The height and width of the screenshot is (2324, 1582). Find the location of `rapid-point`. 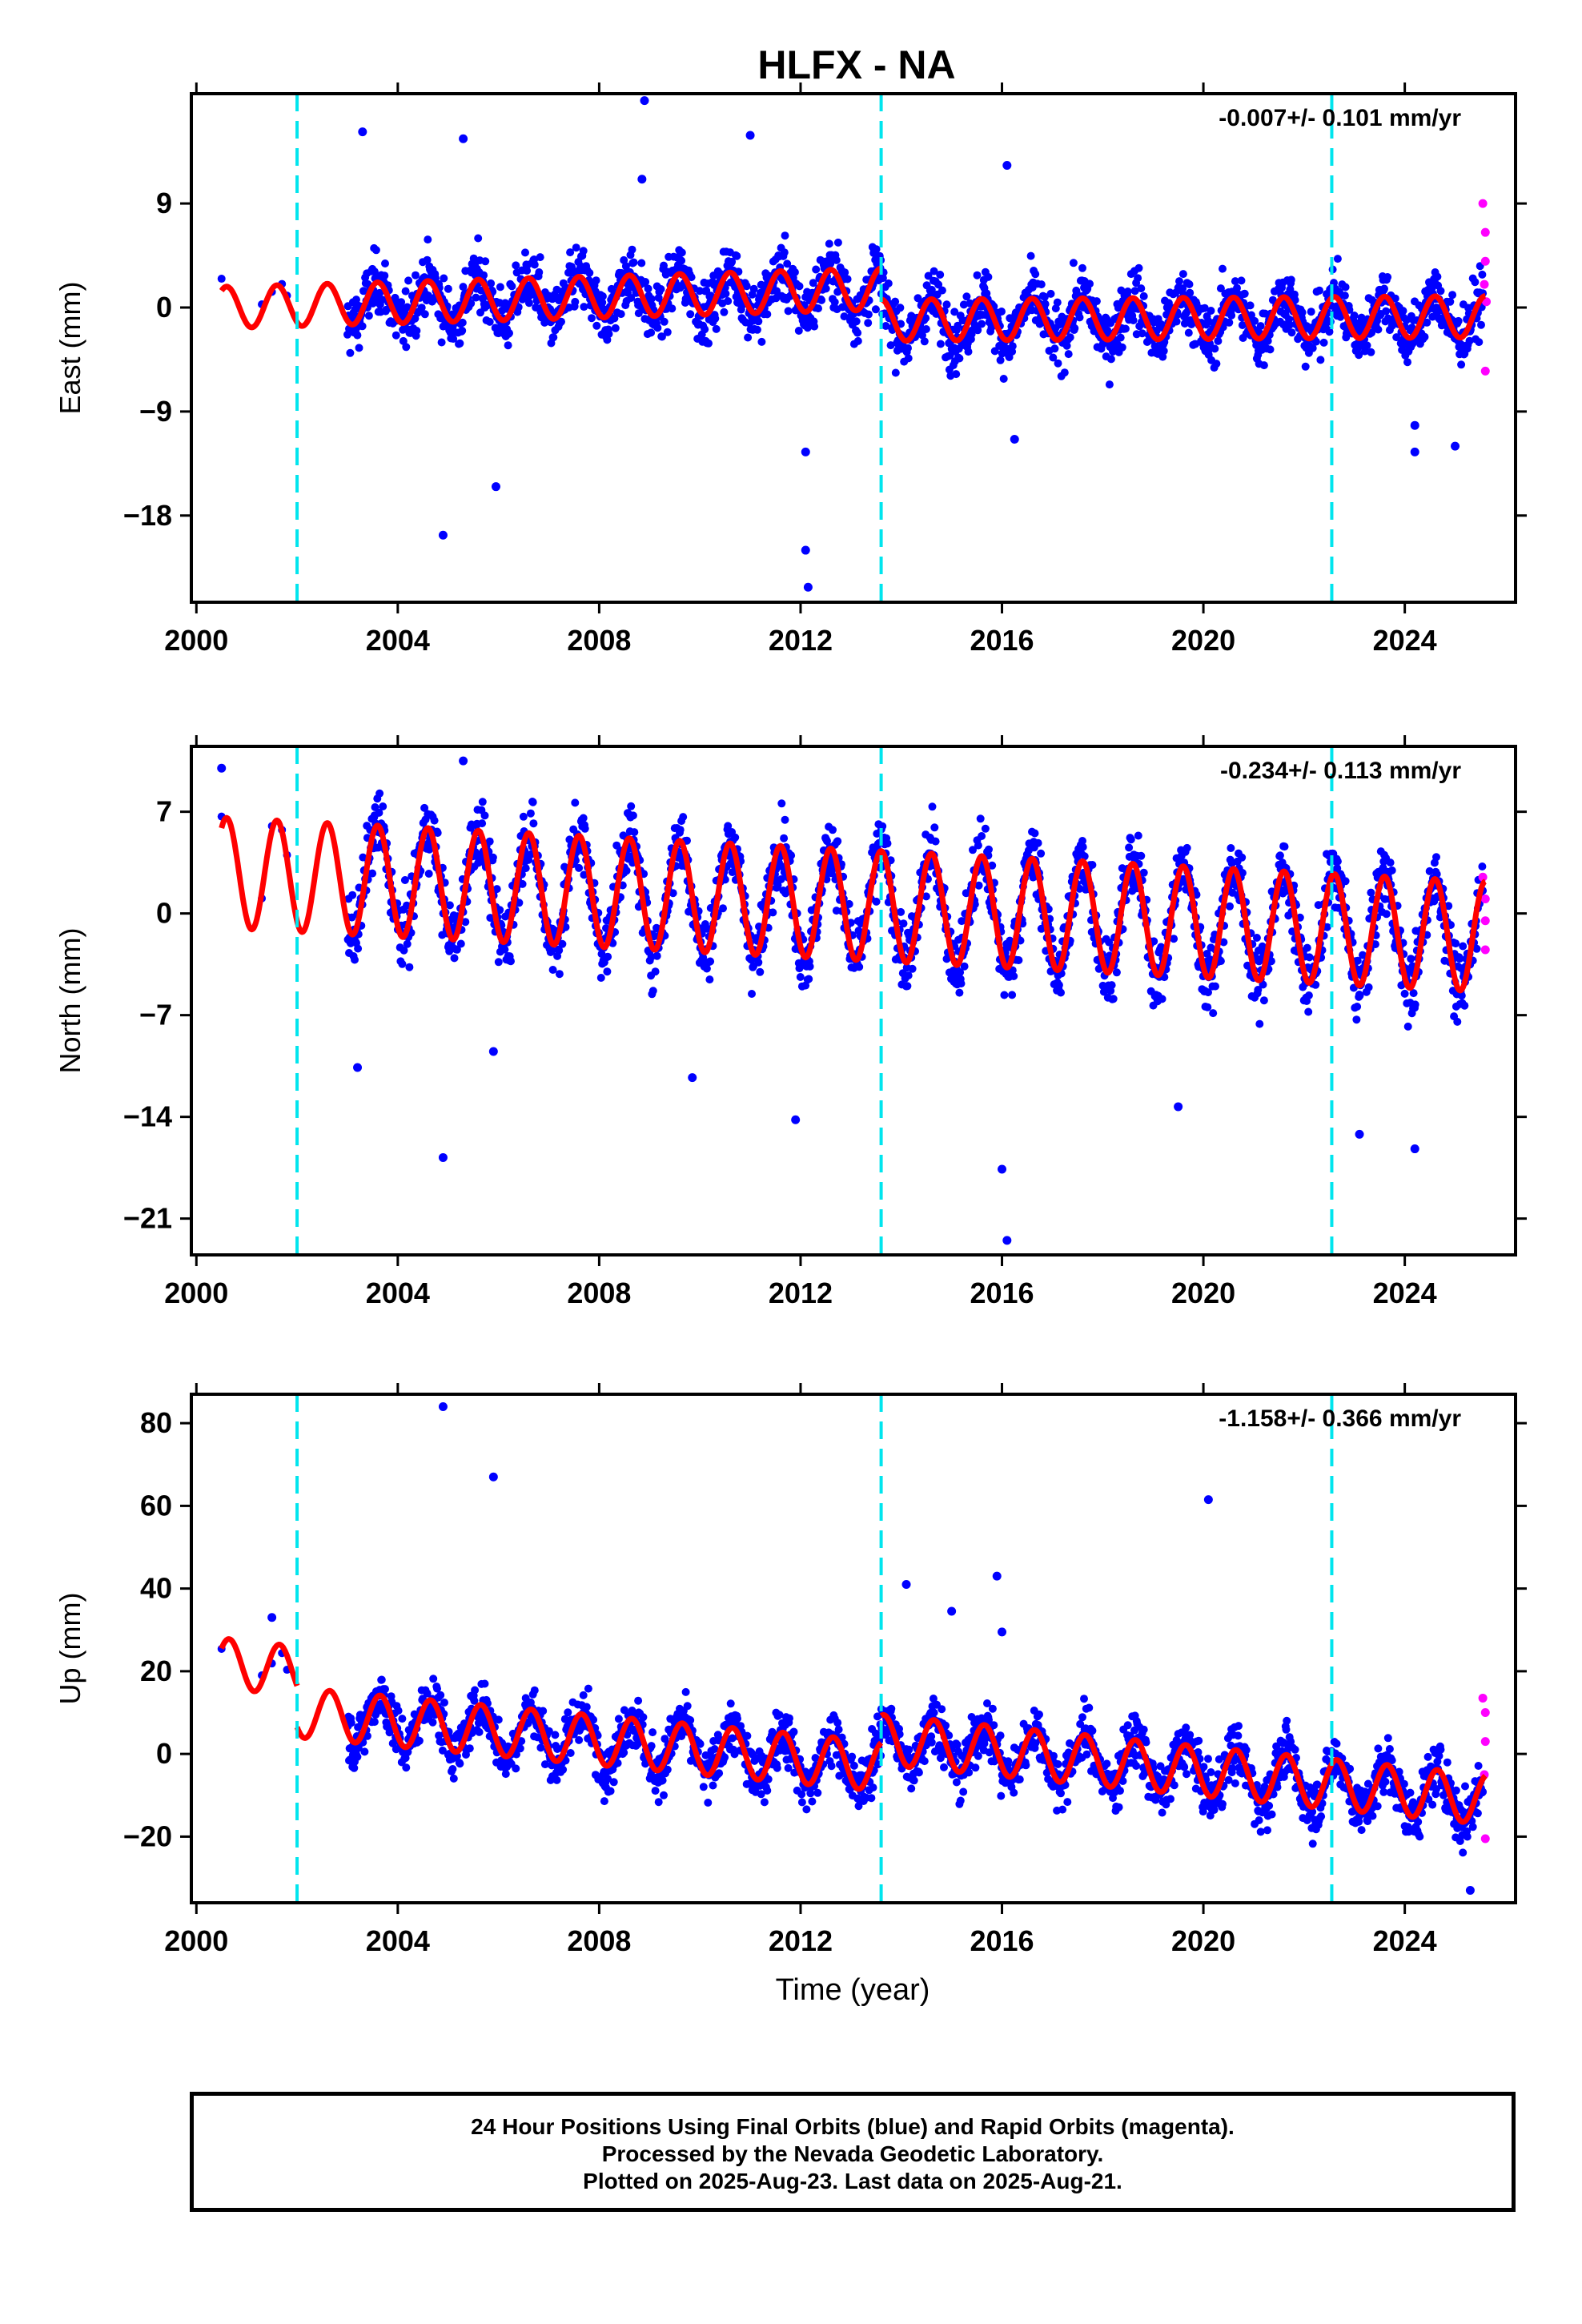

rapid-point is located at coordinates (1485, 261).